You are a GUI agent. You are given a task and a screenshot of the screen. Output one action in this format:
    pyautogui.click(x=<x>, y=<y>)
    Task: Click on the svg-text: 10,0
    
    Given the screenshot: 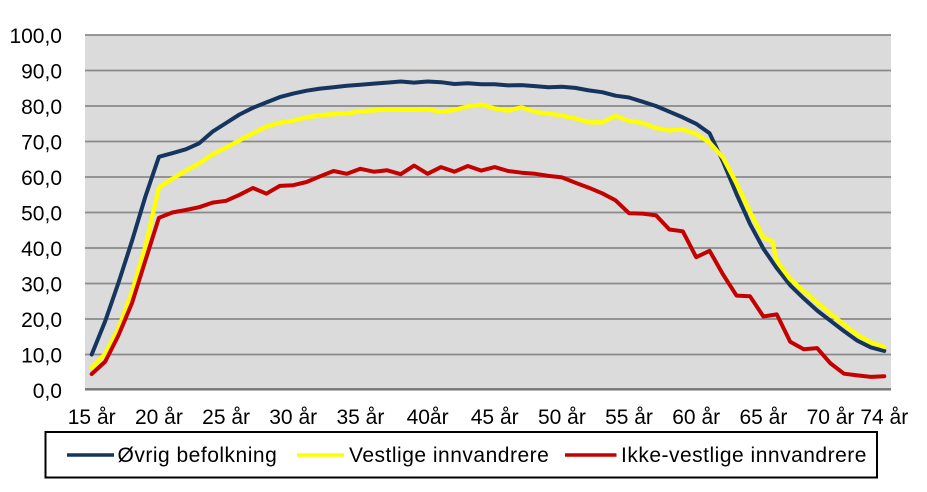 What is the action you would take?
    pyautogui.click(x=41, y=355)
    